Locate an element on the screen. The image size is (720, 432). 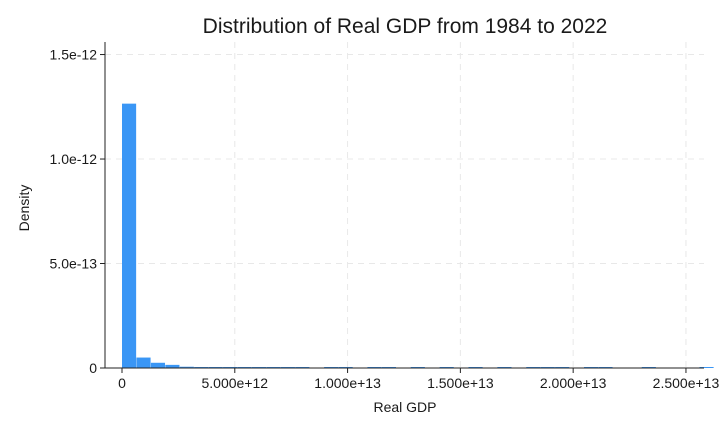
x-tick-label: 2.000e+13 is located at coordinates (573, 383).